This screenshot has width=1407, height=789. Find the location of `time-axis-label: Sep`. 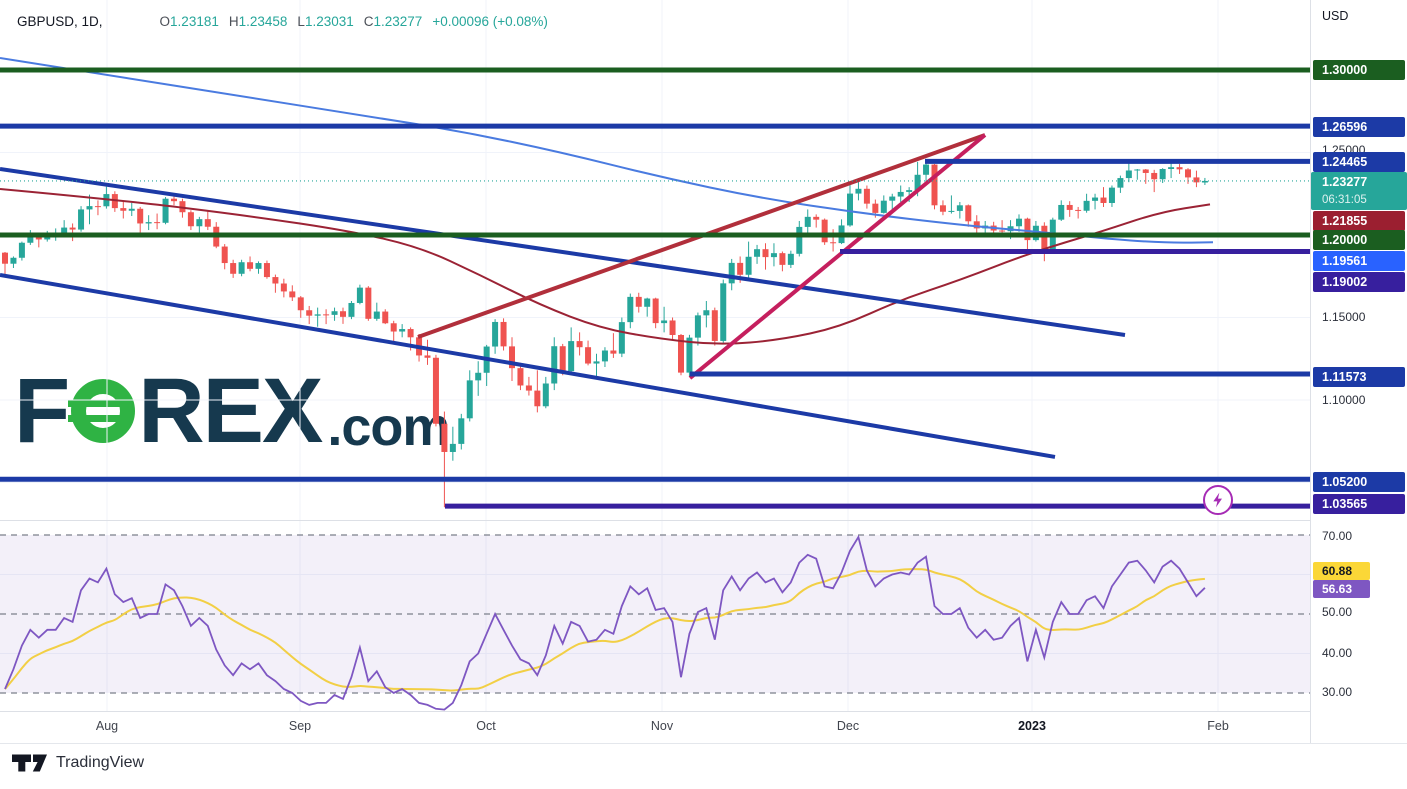

time-axis-label: Sep is located at coordinates (300, 726).